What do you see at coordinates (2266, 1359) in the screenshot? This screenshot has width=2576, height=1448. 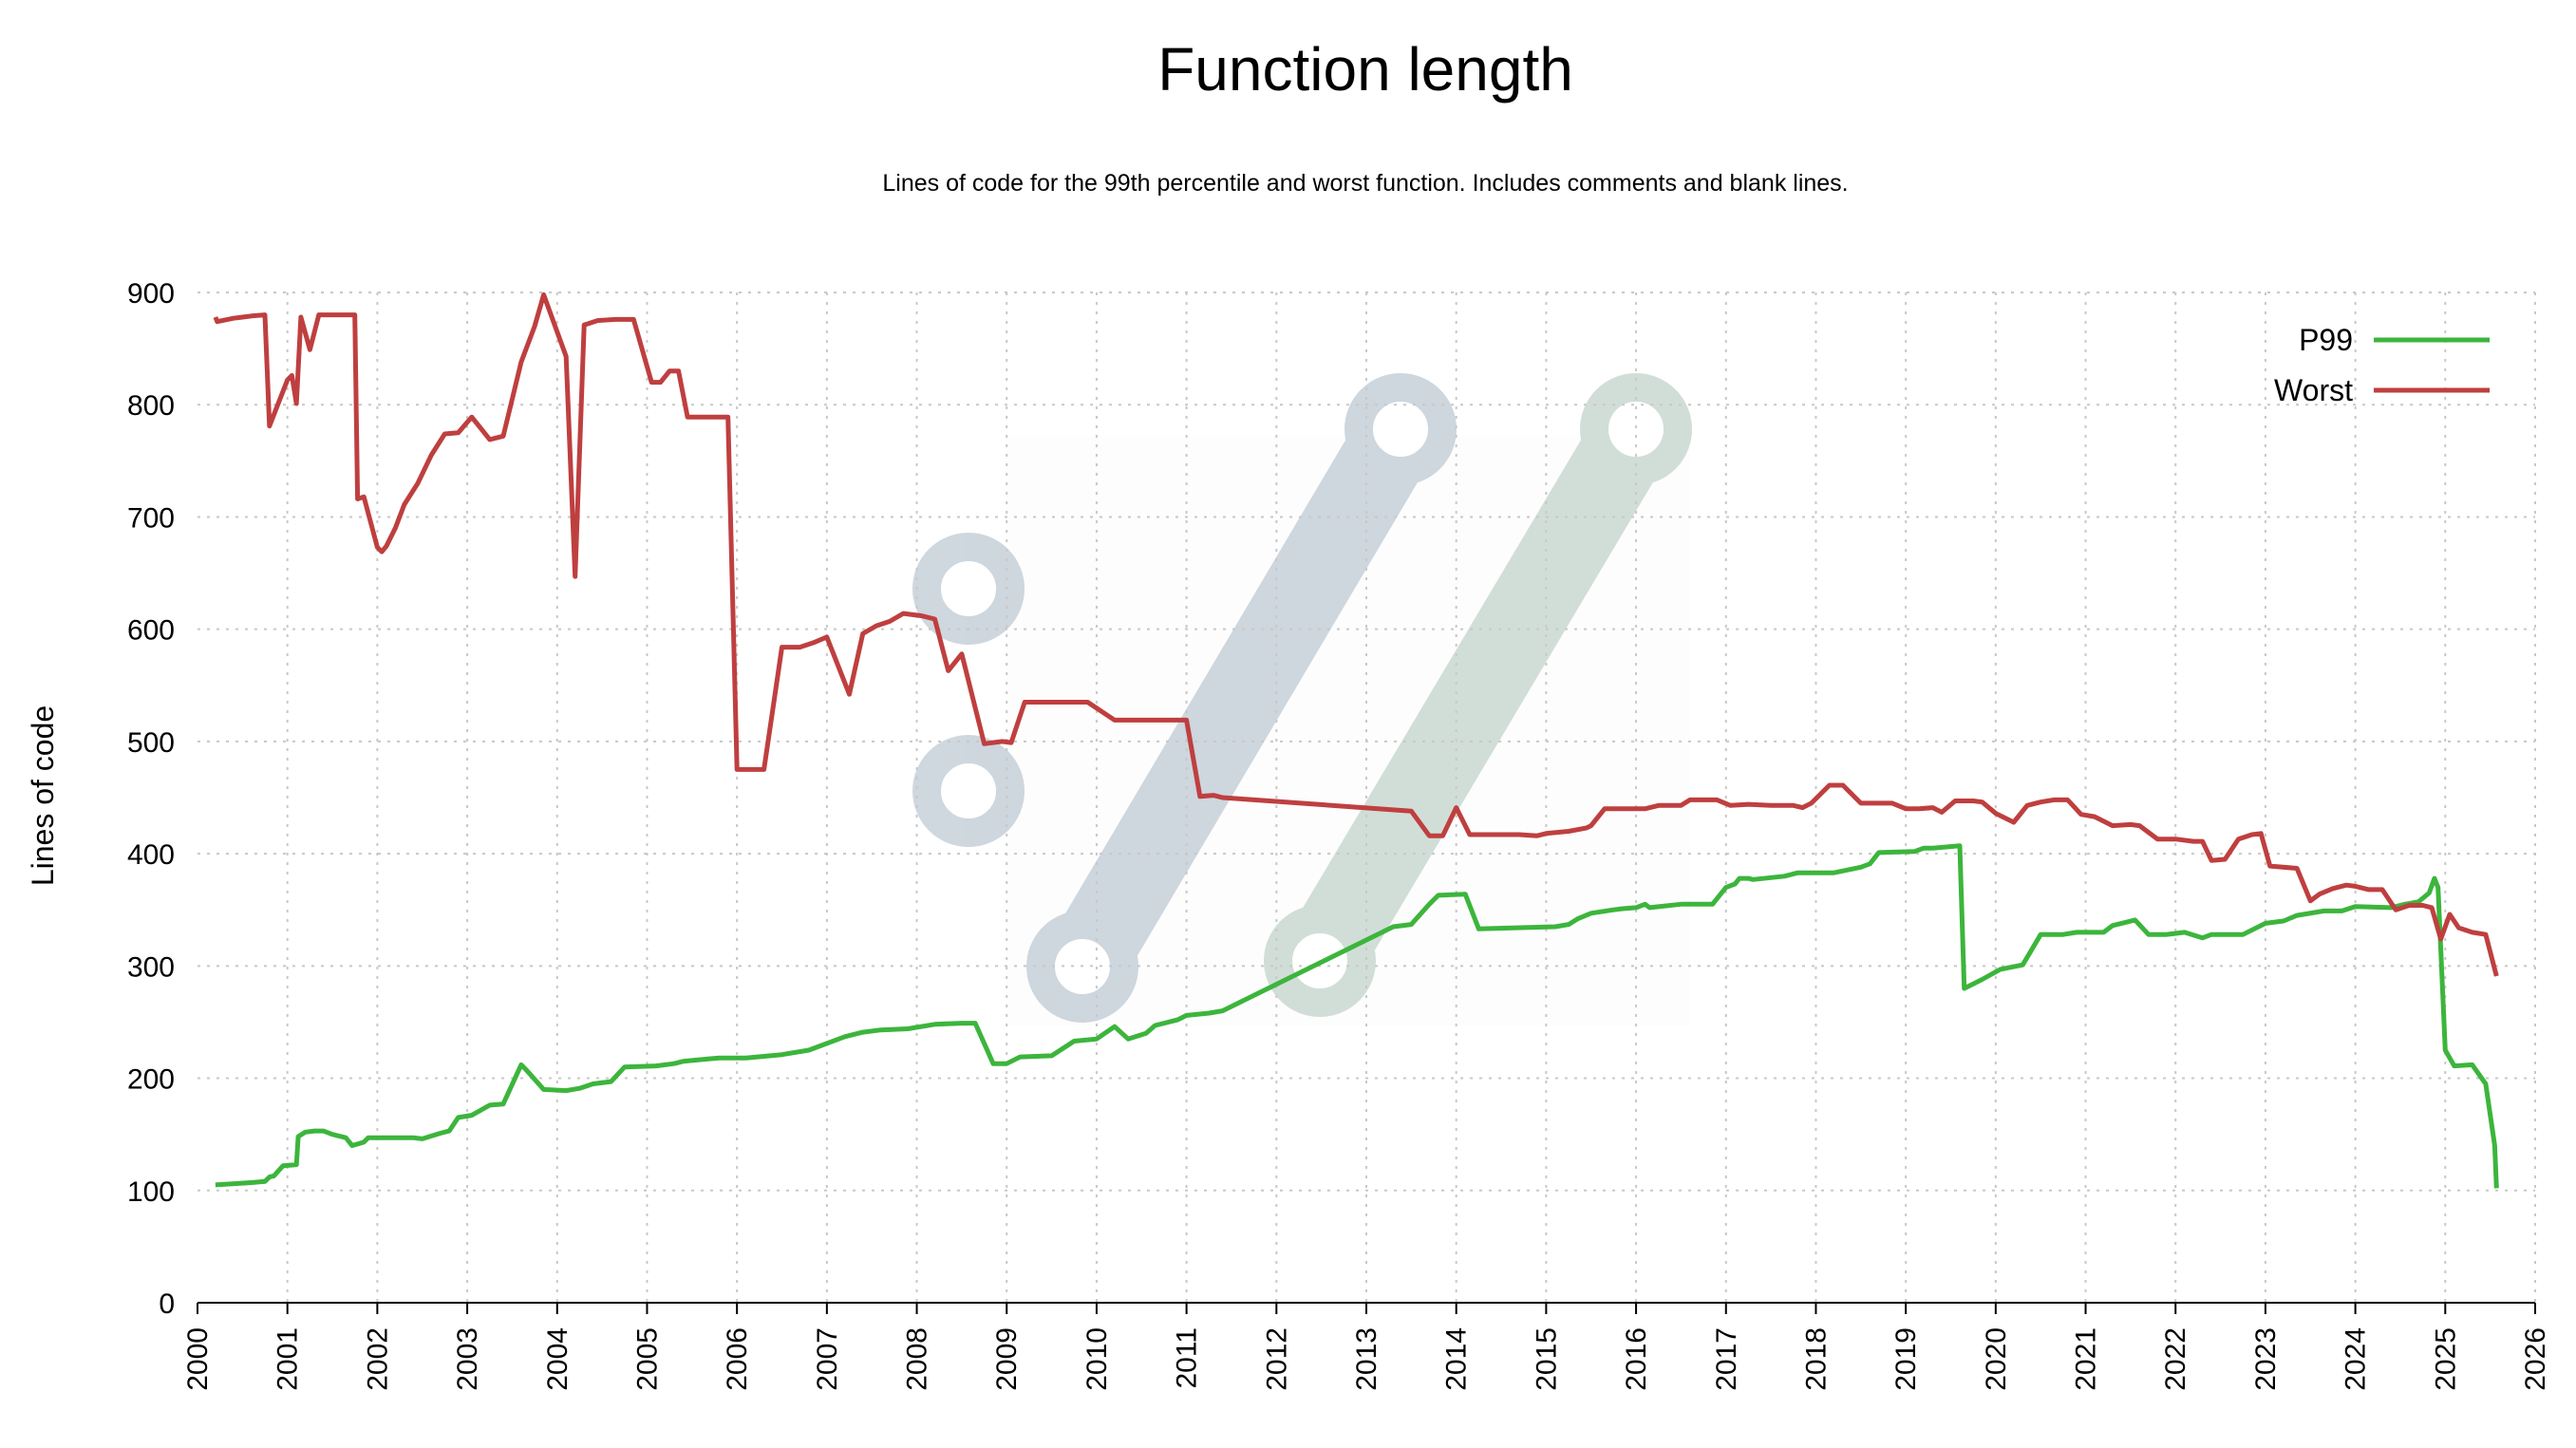 I see `x-tick-label: 2023` at bounding box center [2266, 1359].